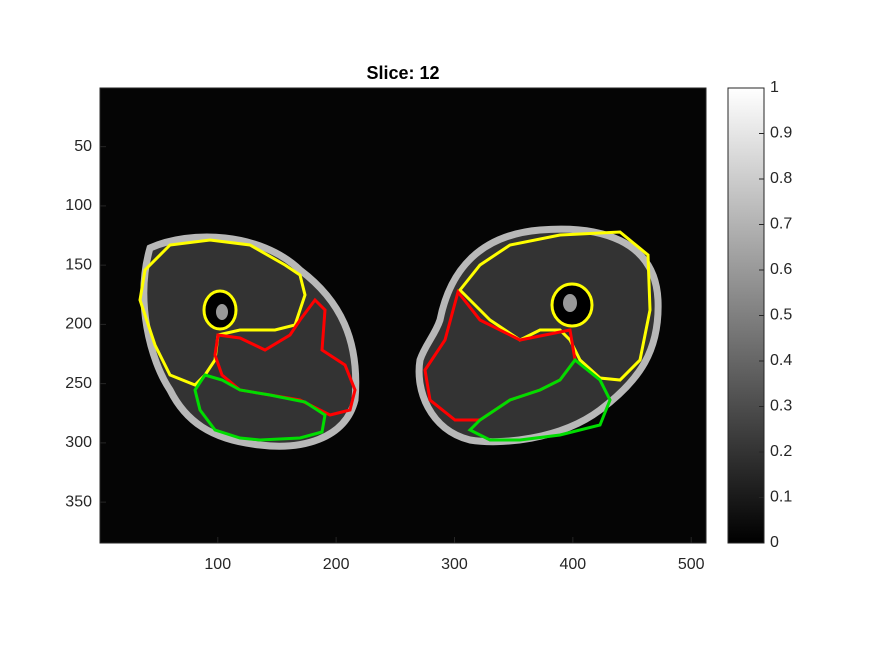 The image size is (875, 656). Describe the element at coordinates (691, 564) in the screenshot. I see `x-tick-label: 500` at that location.